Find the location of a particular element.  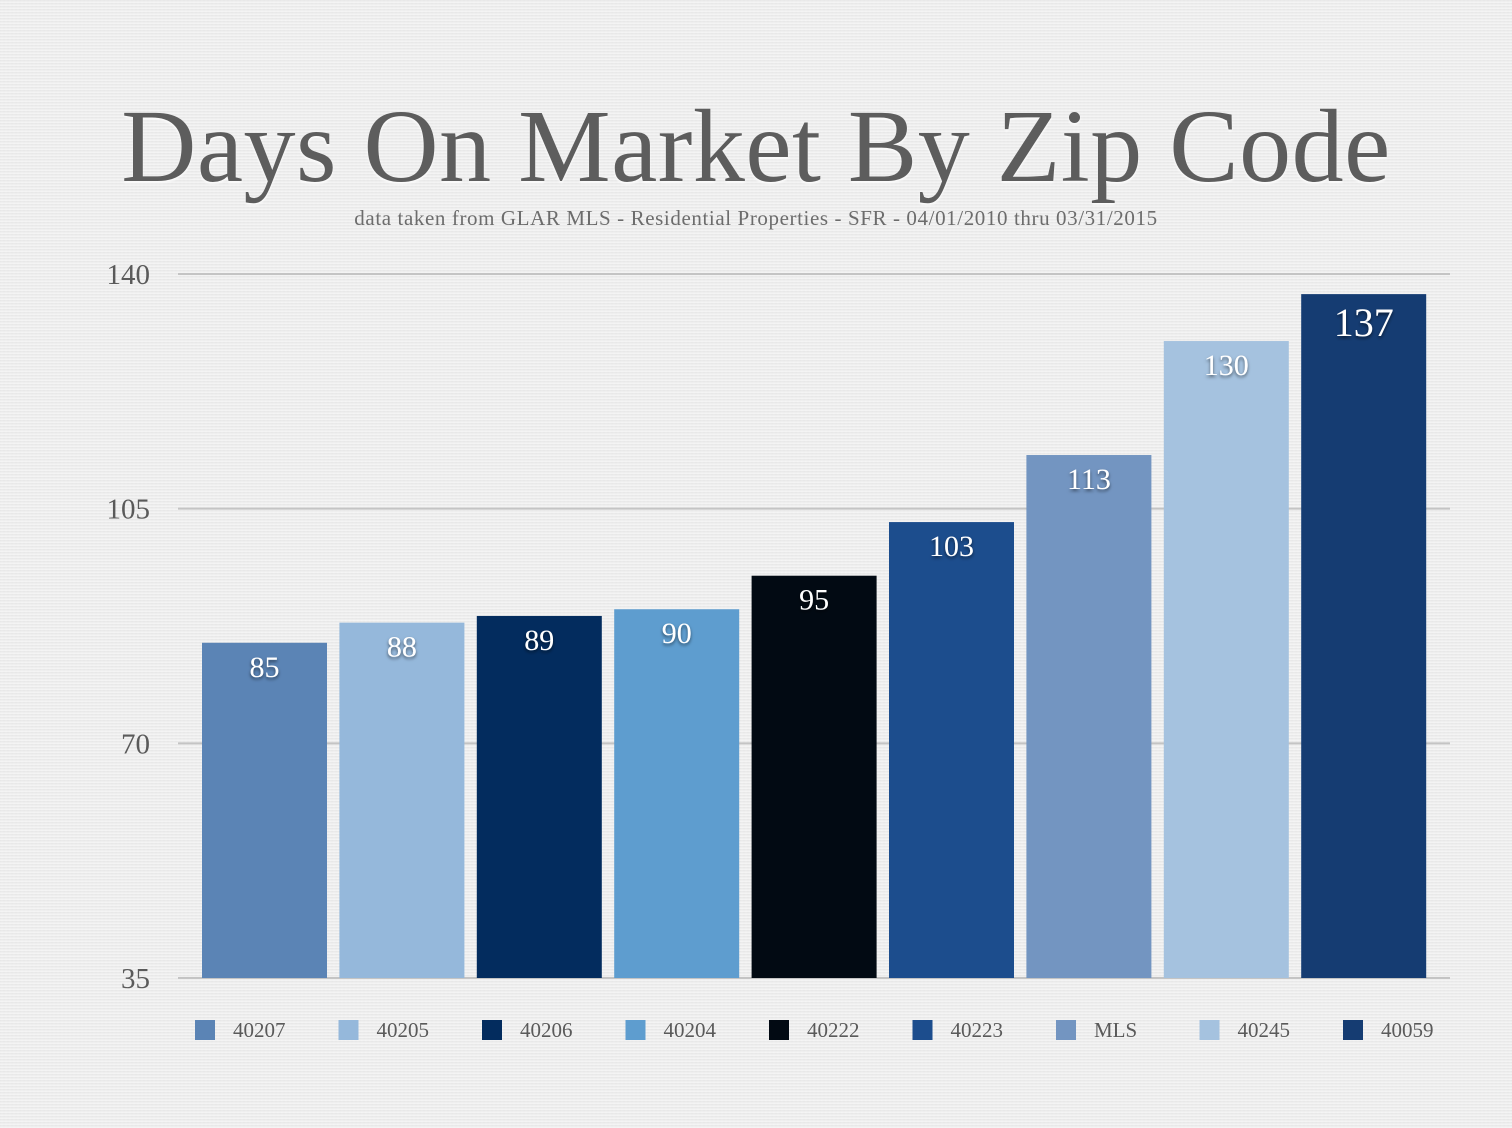

value-label-40204: 90 is located at coordinates (677, 633).